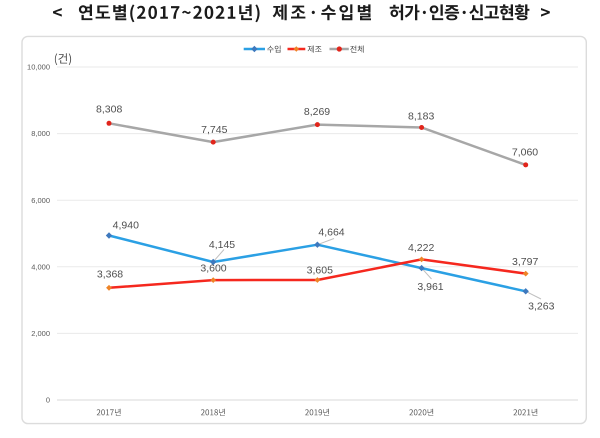 This screenshot has width=600, height=438. What do you see at coordinates (38, 67) in the screenshot?
I see `svg-text: 10,000` at bounding box center [38, 67].